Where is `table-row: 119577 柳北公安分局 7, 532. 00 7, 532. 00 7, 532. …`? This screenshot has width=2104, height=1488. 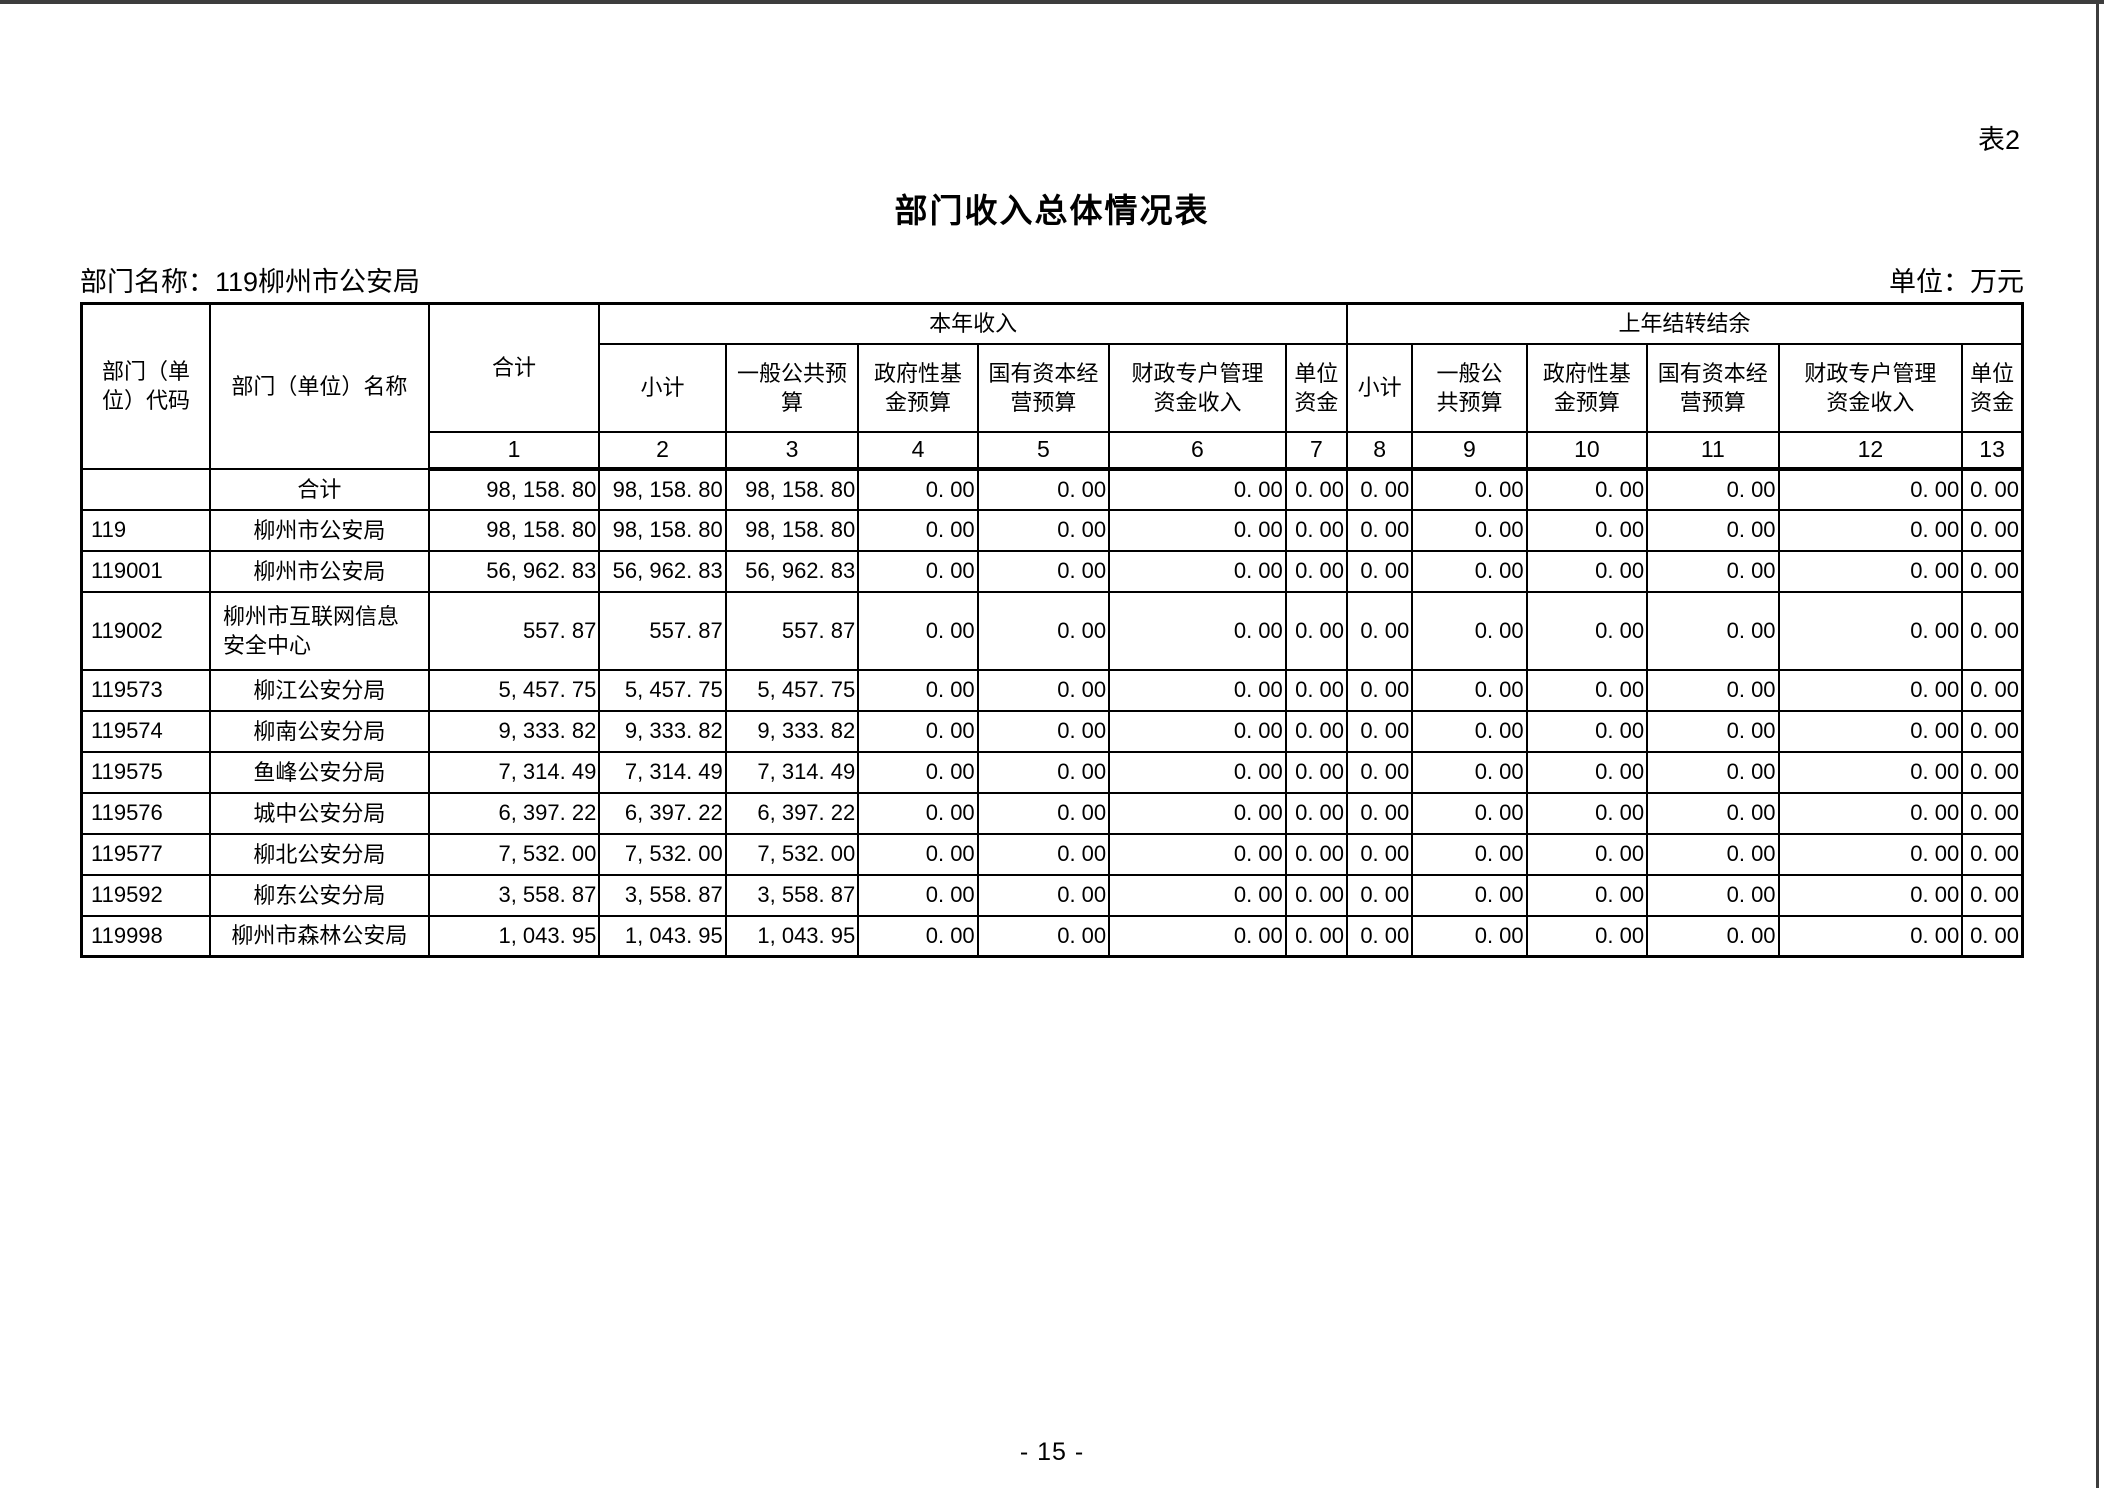 table-row: 119577 柳北公安分局 7, 532. 00 7, 532. 00 7, 532. … is located at coordinates (1052, 854).